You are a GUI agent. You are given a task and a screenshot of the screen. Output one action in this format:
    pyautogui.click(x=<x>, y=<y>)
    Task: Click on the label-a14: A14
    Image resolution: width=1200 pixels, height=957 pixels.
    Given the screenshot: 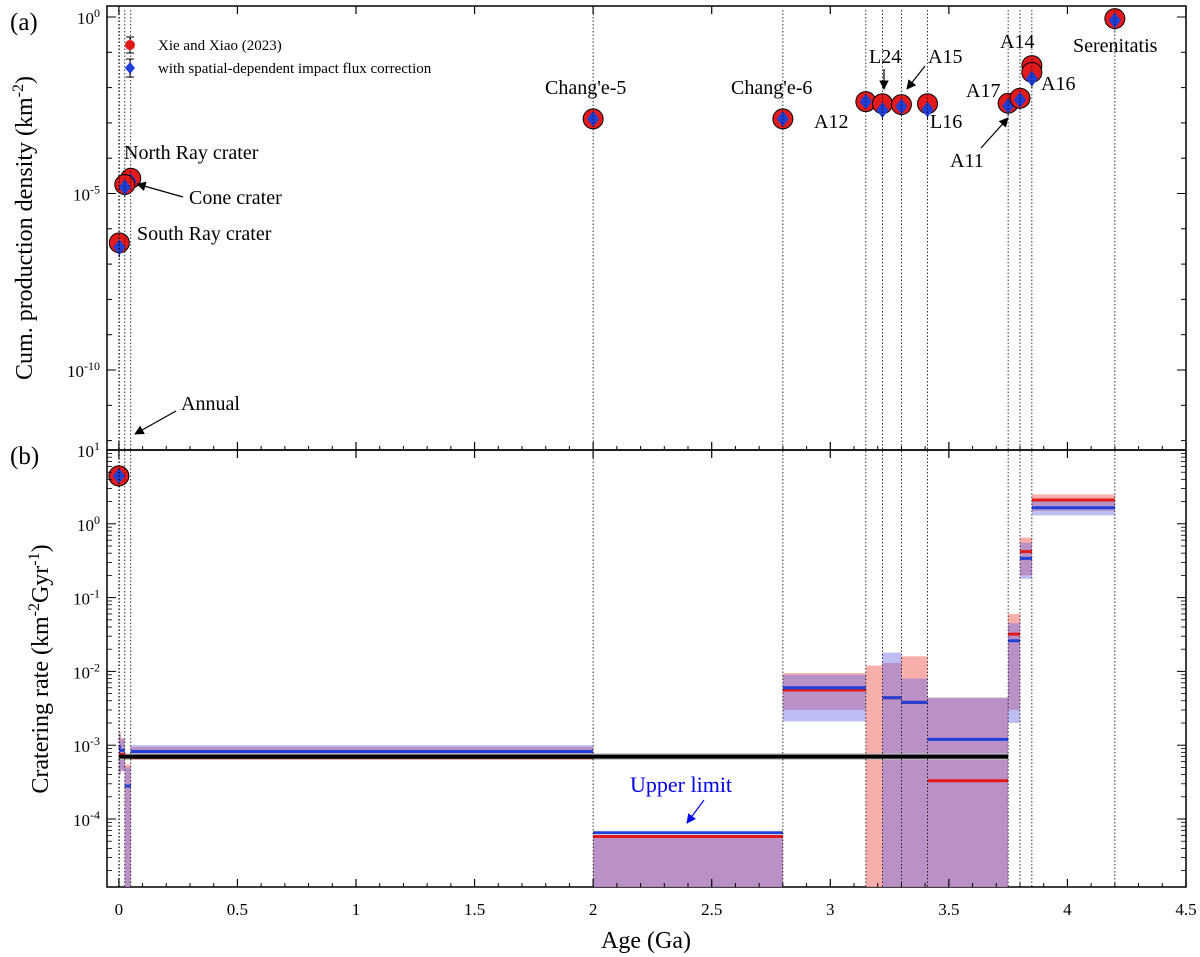 What is the action you would take?
    pyautogui.click(x=1017, y=42)
    